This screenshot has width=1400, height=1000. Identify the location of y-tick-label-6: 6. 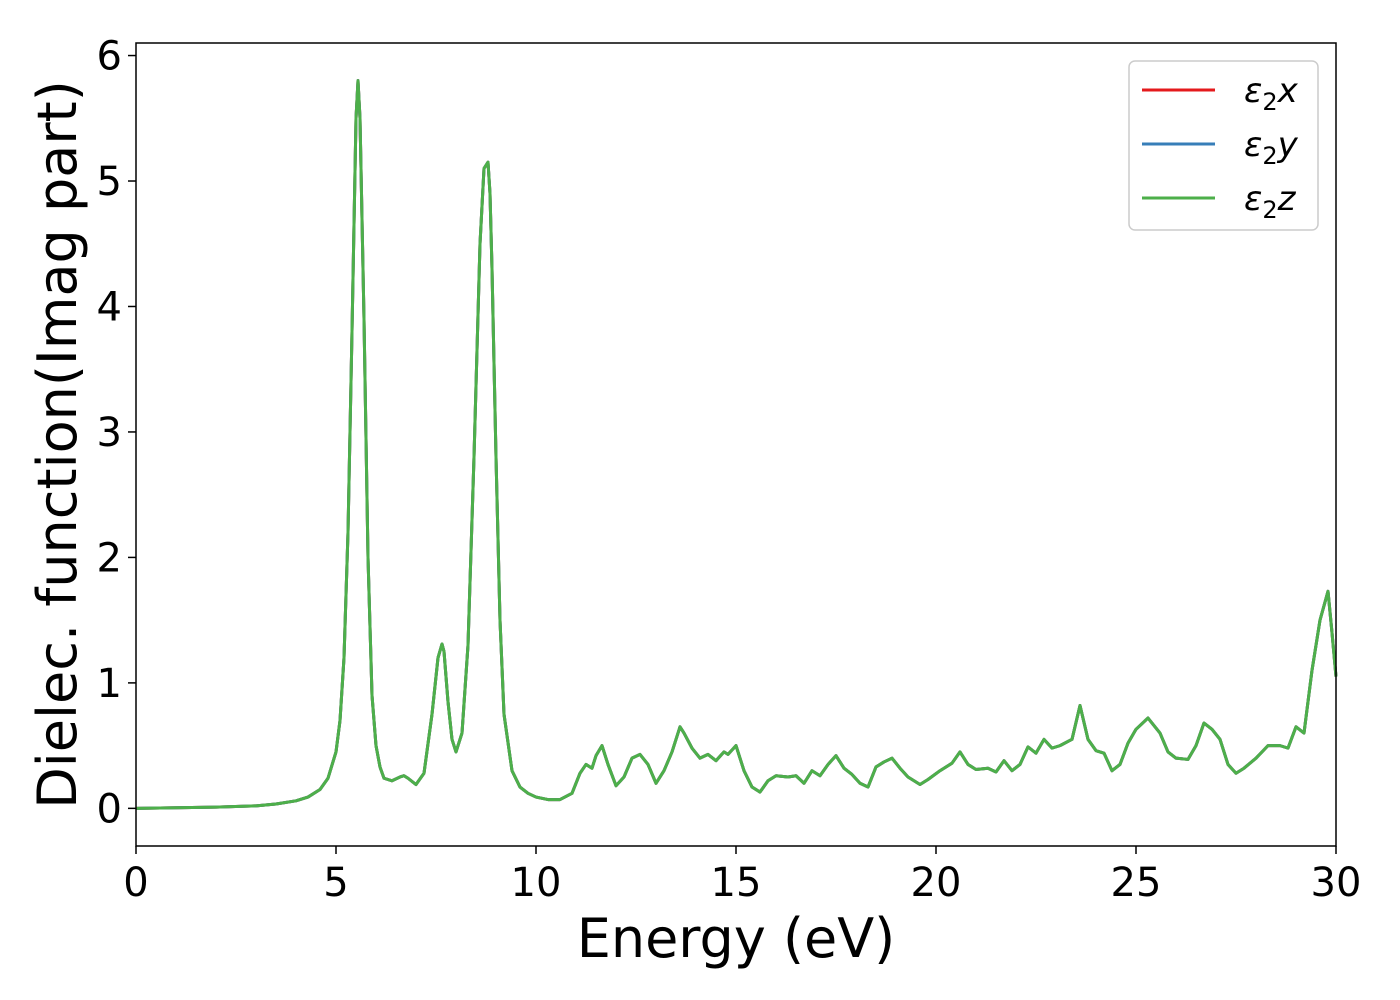
(109, 57).